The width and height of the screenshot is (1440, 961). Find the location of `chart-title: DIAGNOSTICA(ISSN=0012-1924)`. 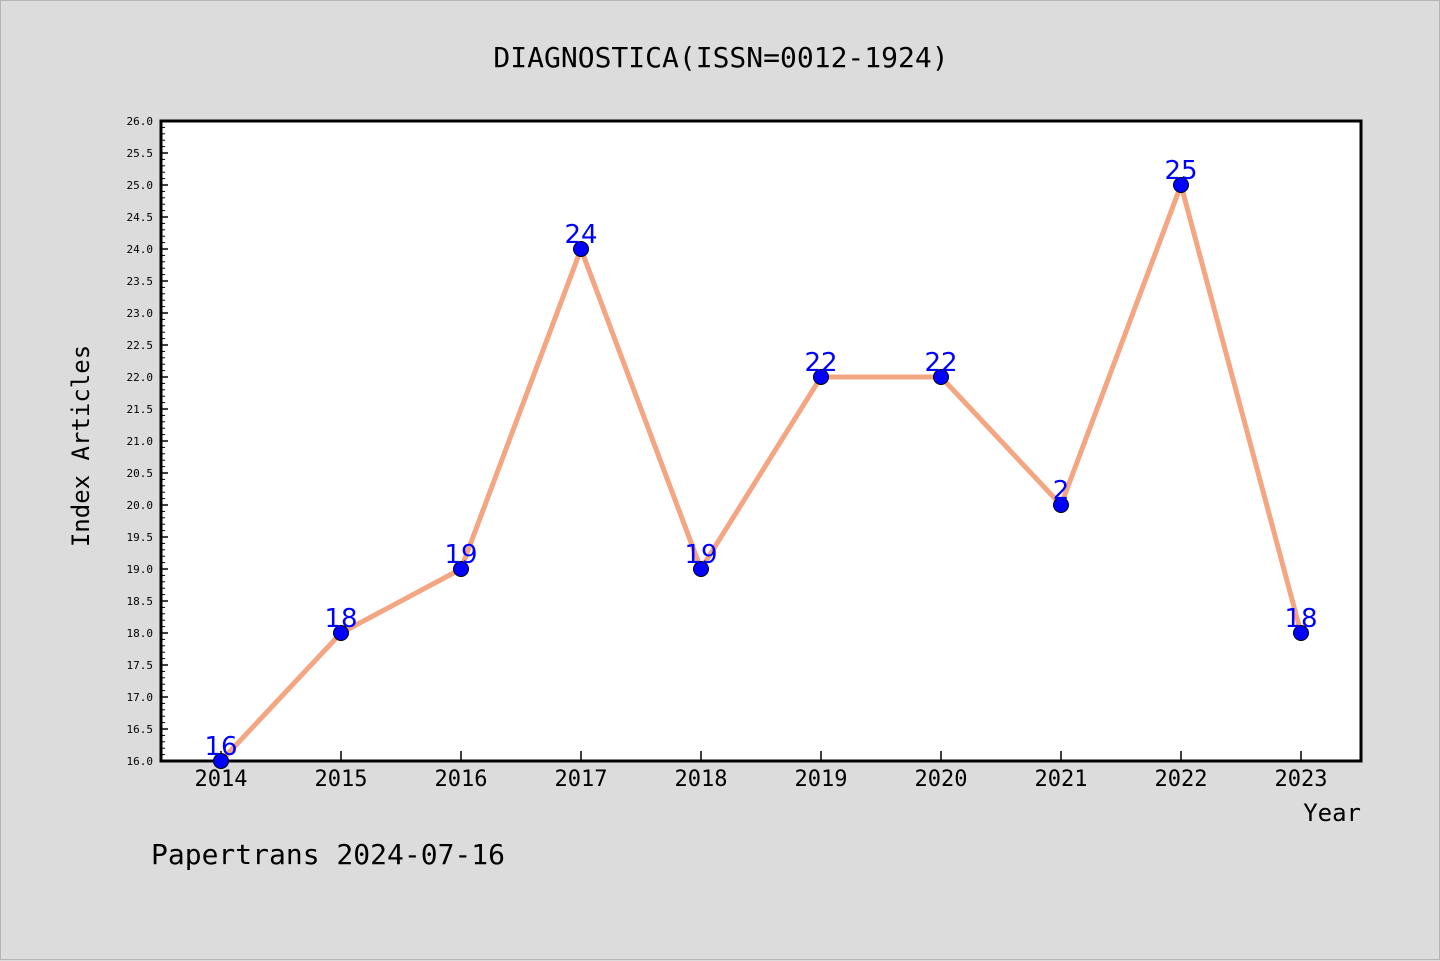

chart-title: DIAGNOSTICA(ISSN=0012-1924) is located at coordinates (720, 57).